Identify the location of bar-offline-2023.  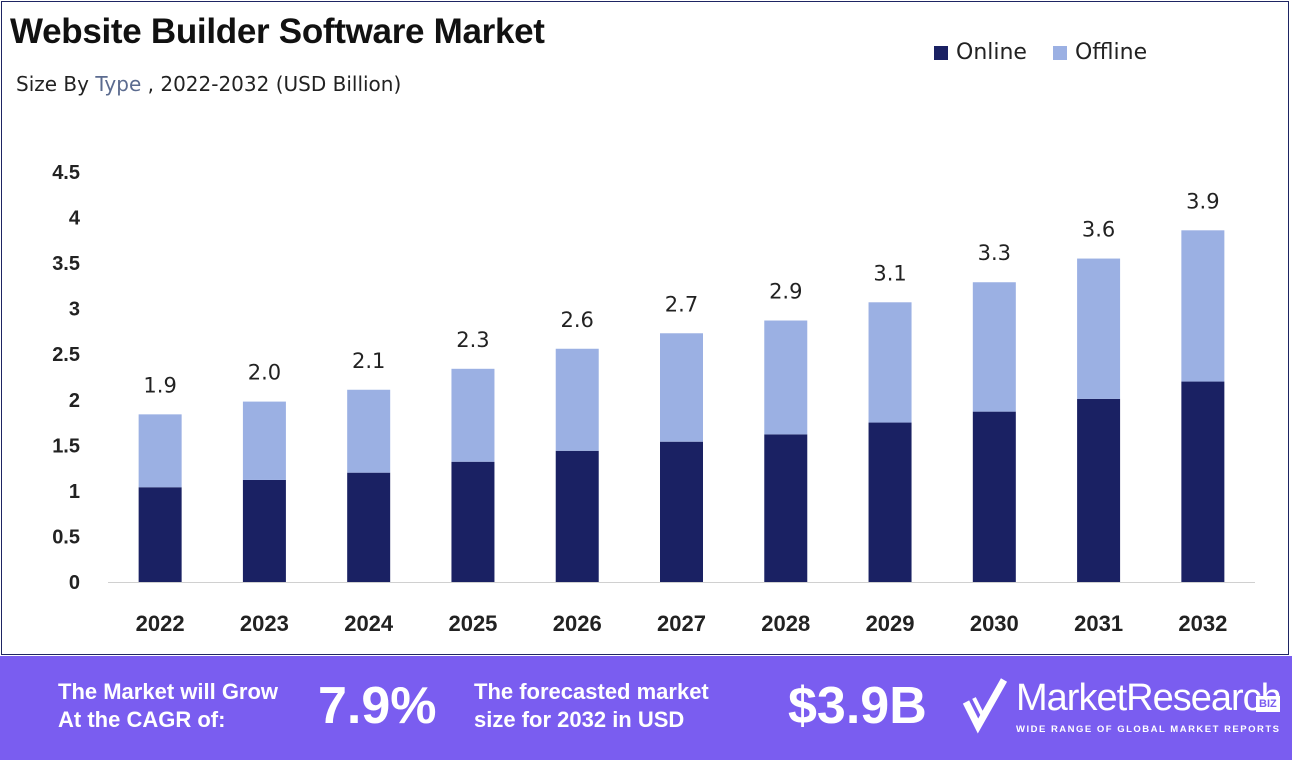
(264, 440).